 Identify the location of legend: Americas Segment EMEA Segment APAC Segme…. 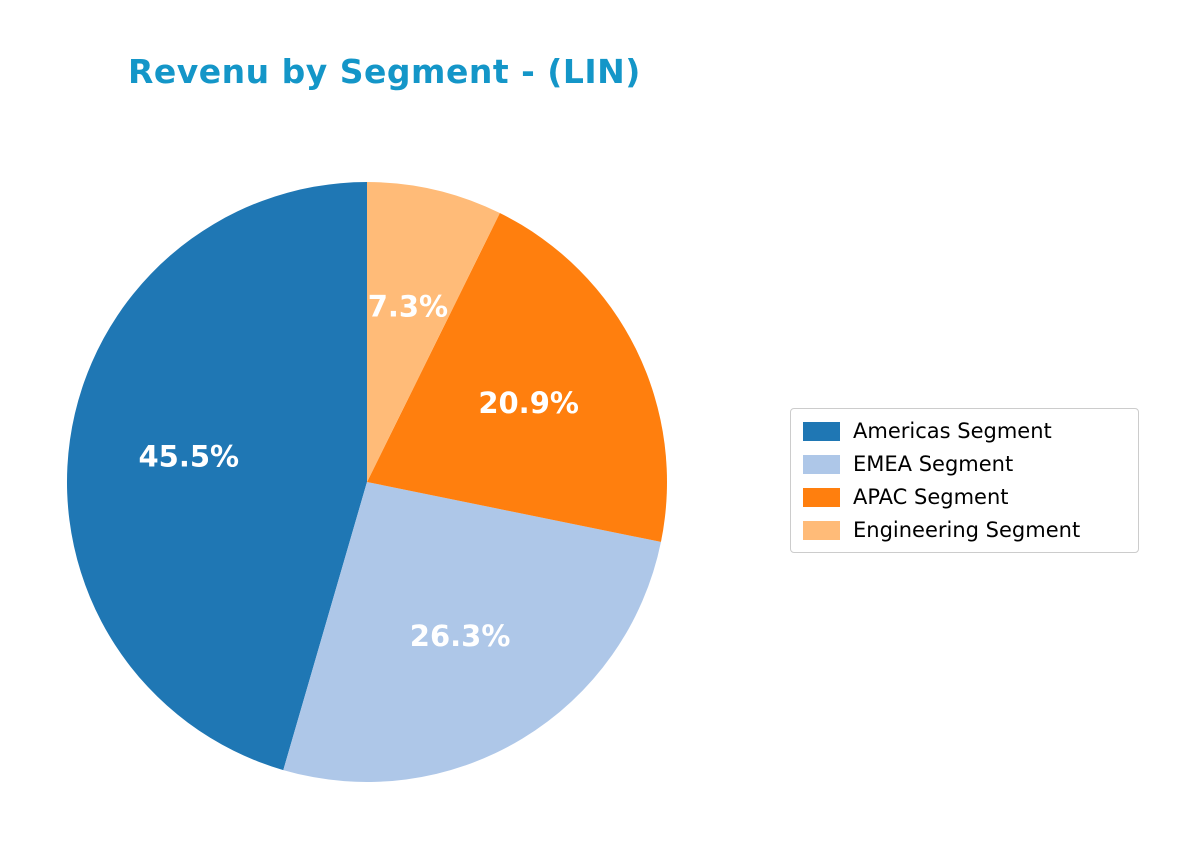
(964, 480).